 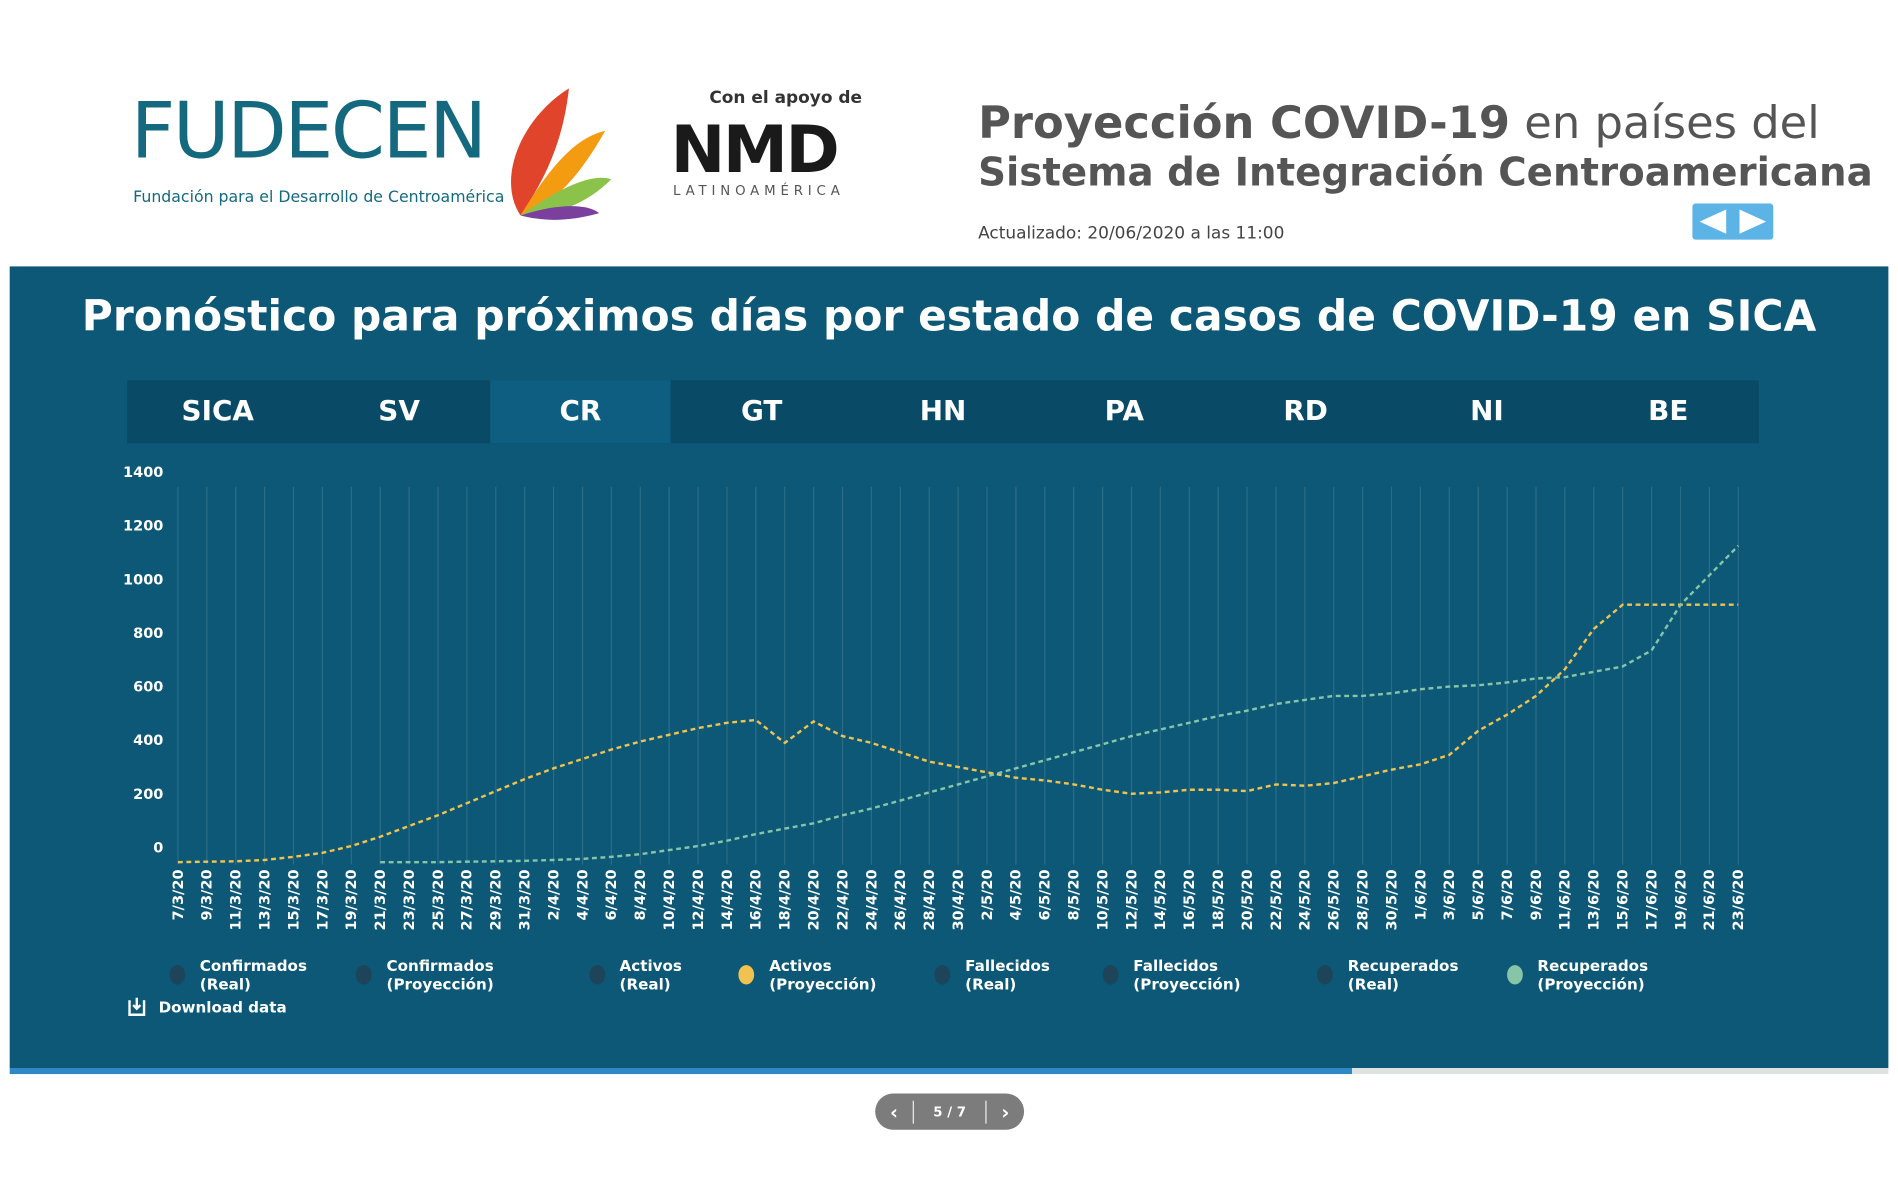 I want to click on tab: HN, so click(x=943, y=411).